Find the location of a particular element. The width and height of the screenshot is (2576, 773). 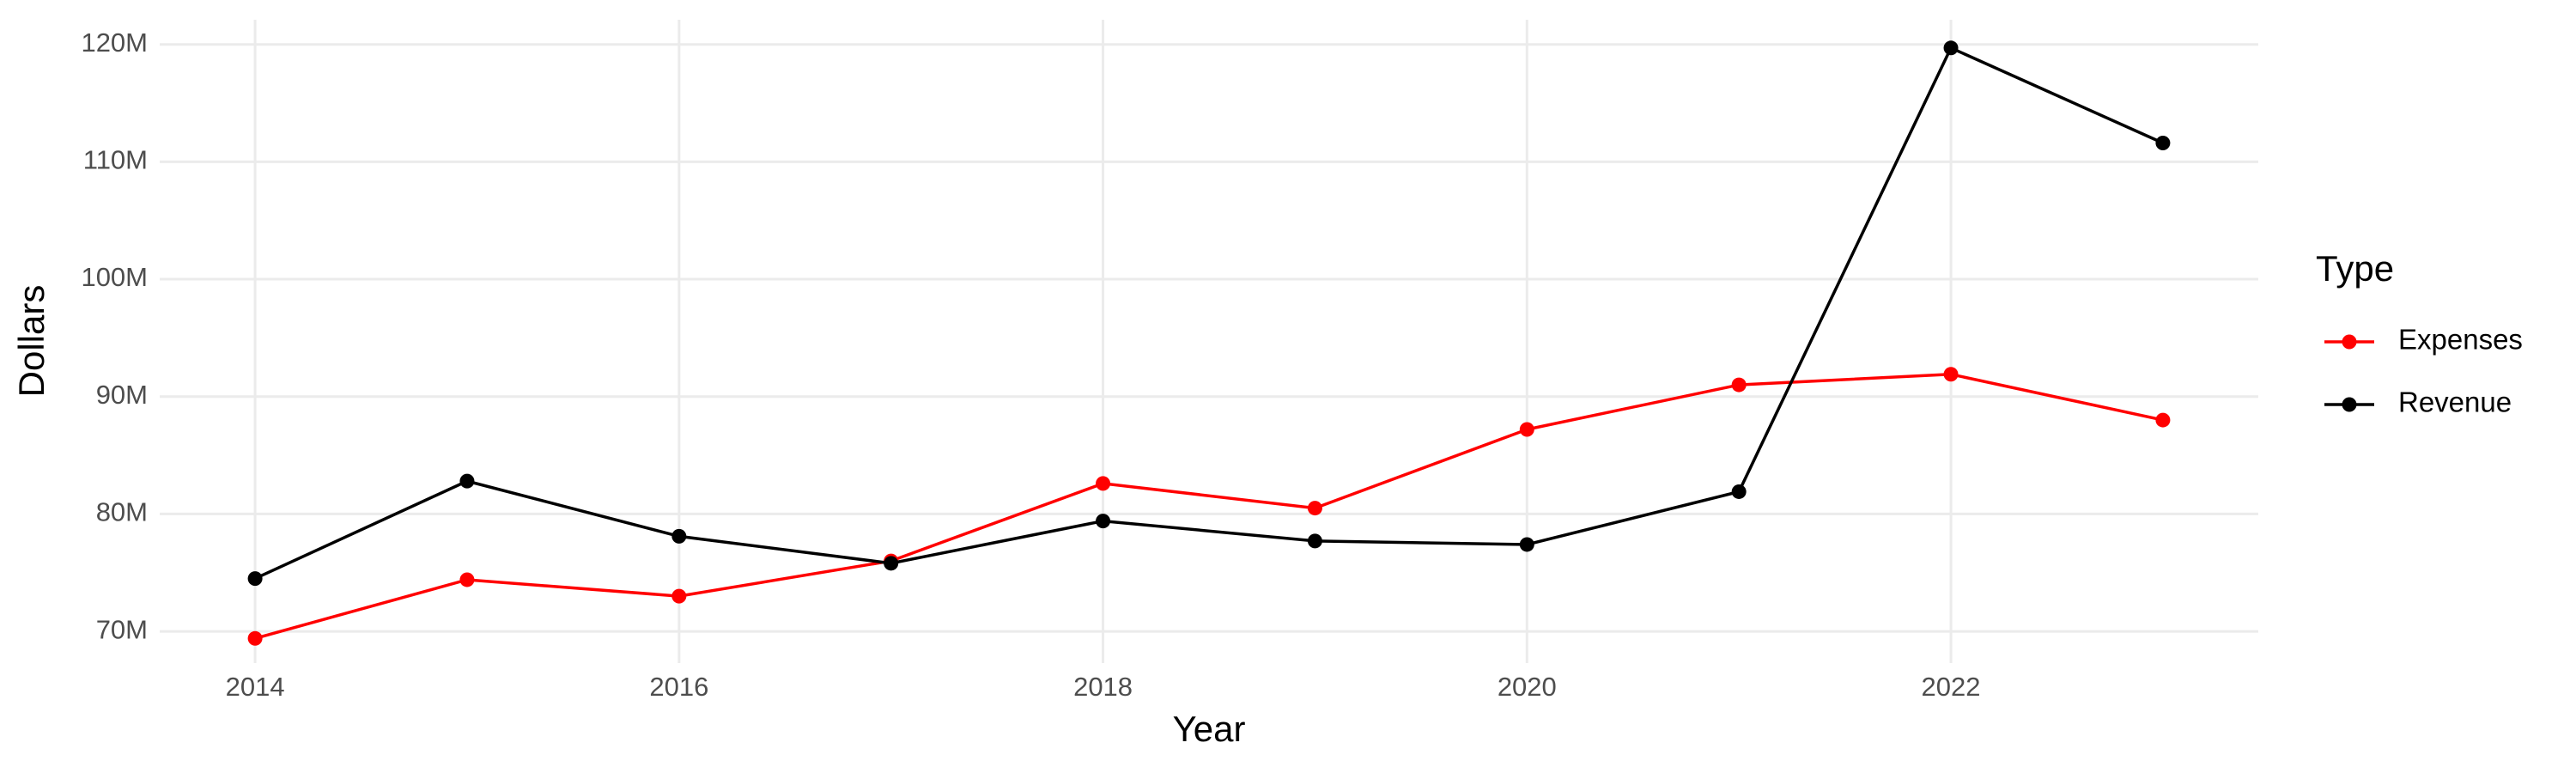

y-axis-title: Dollars is located at coordinates (32, 341).